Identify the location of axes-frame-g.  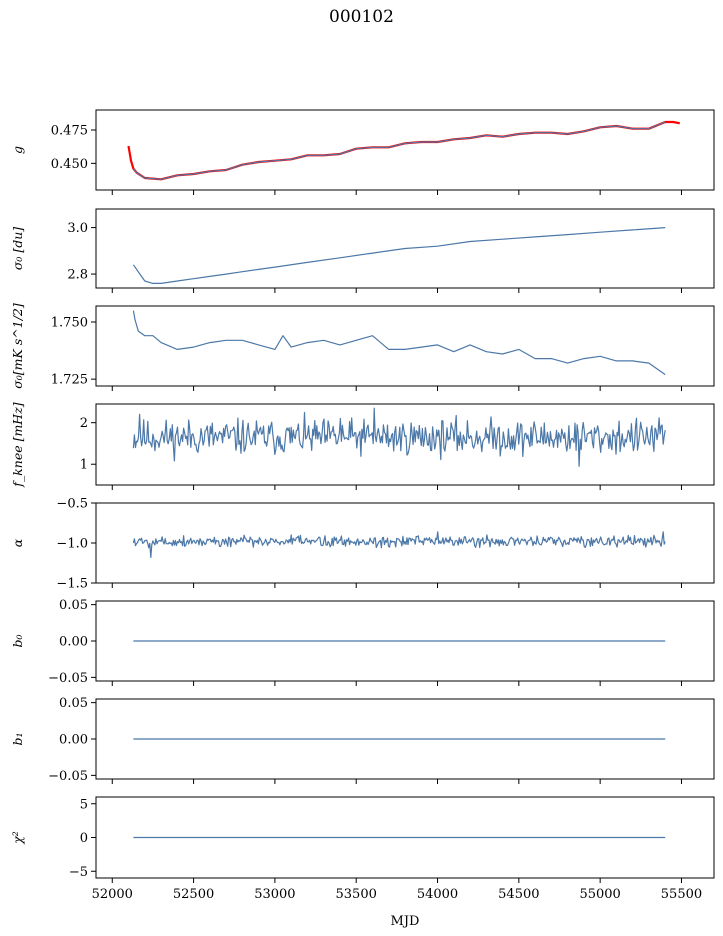
(405, 150).